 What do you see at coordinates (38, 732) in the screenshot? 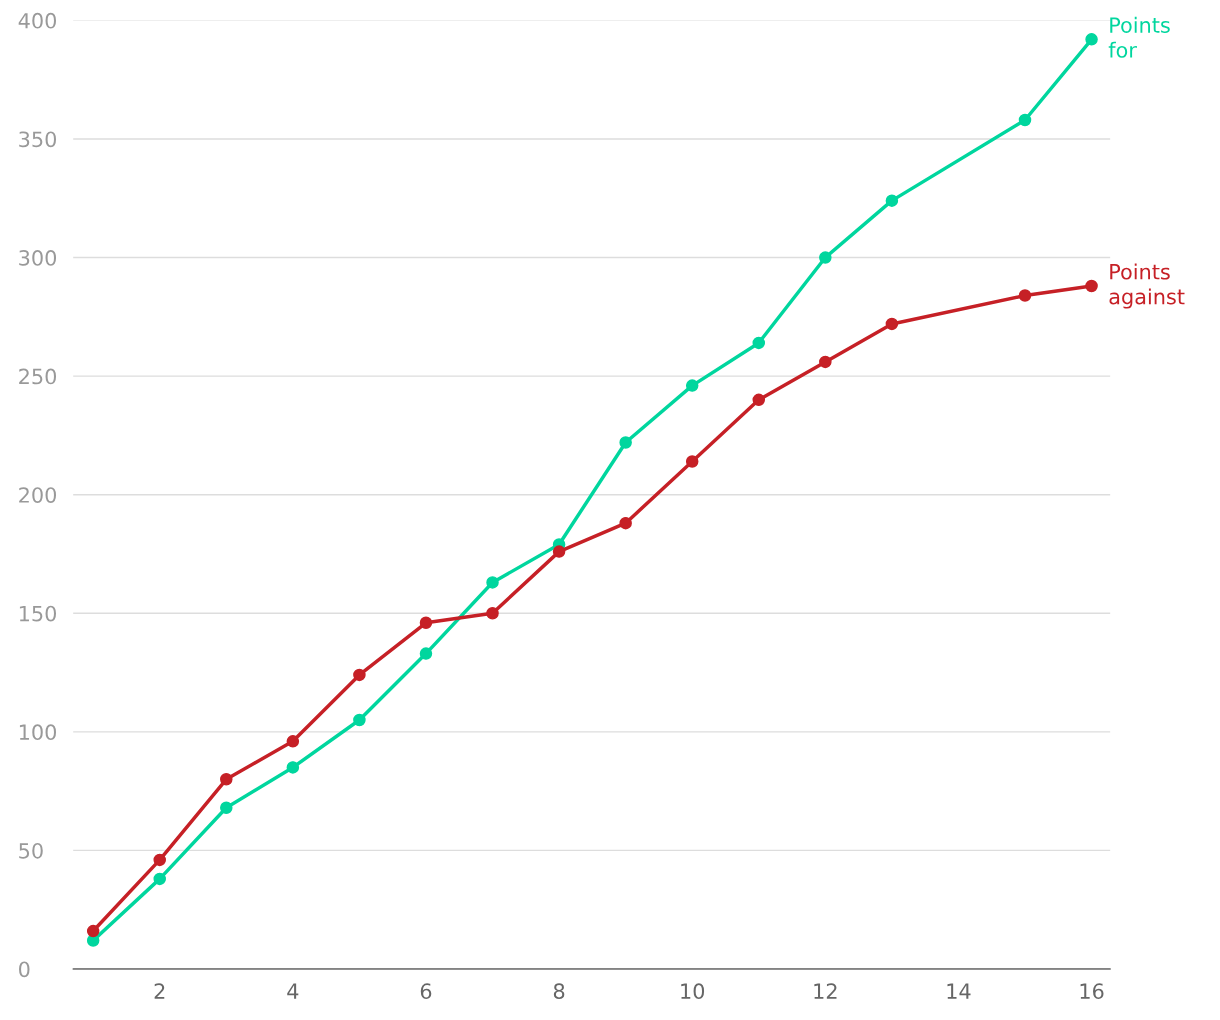
I see `y-tick-label: 100` at bounding box center [38, 732].